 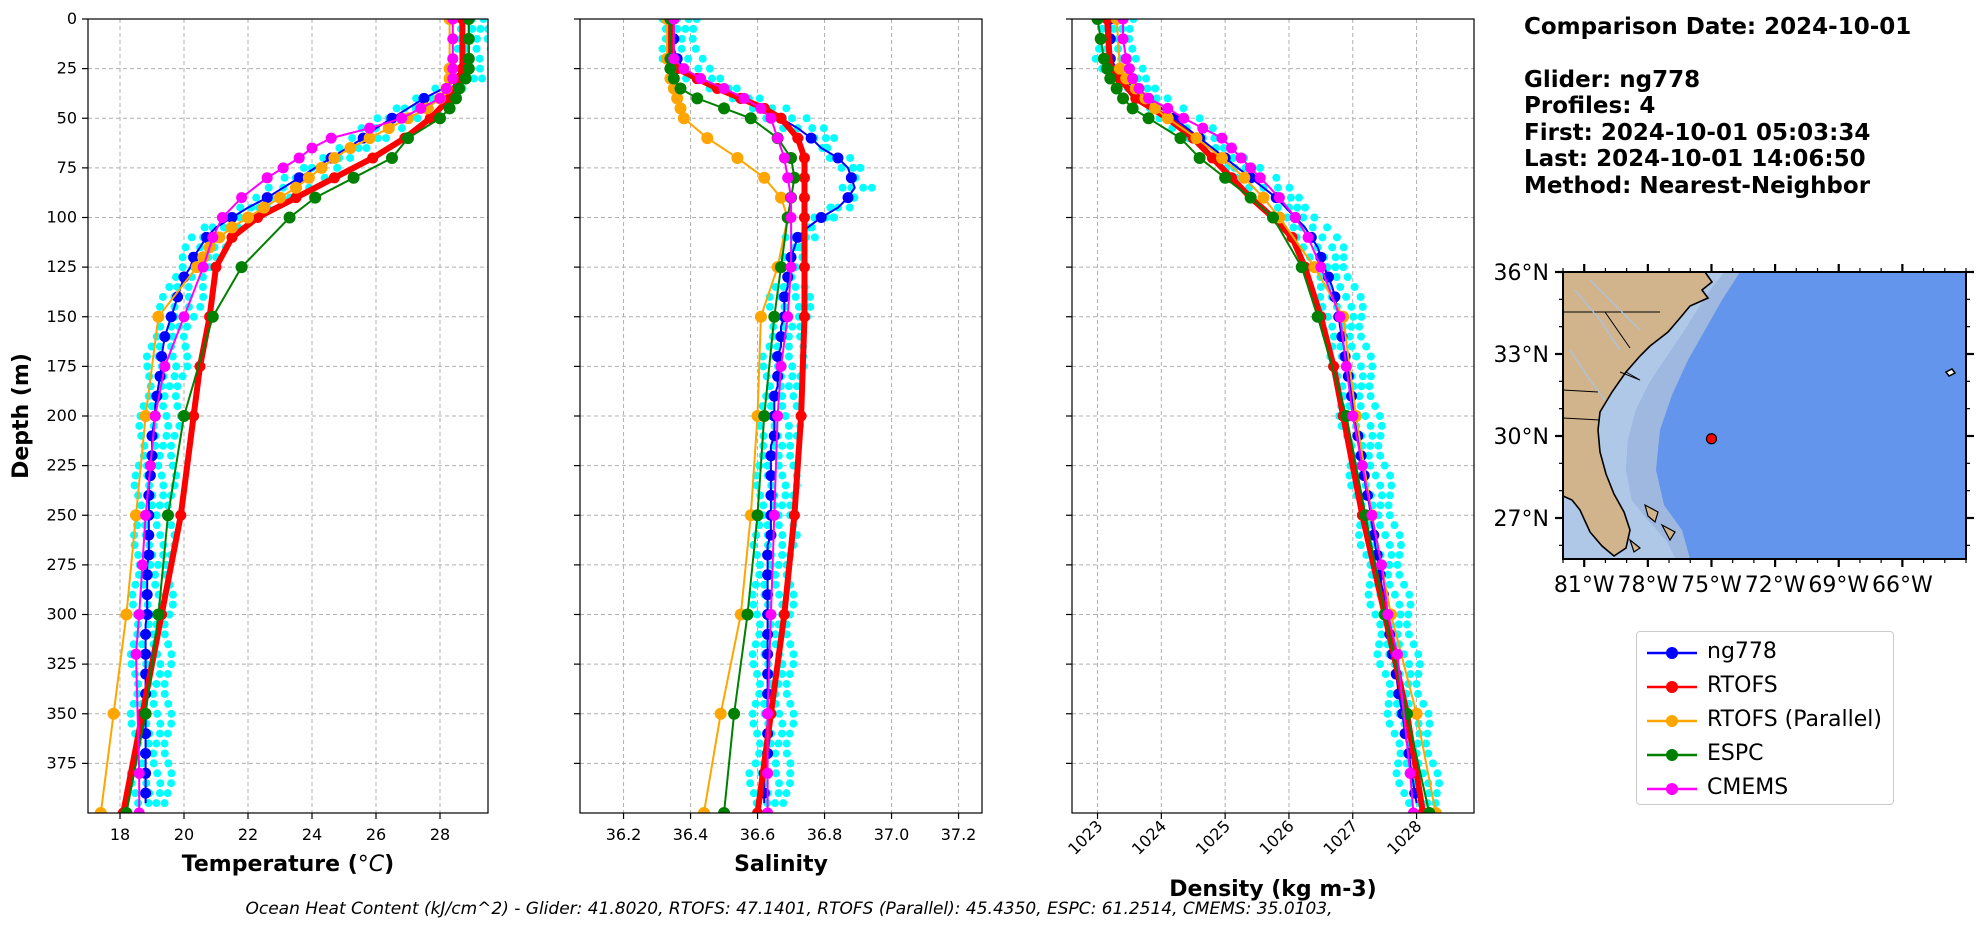 I want to click on x-axis-label: Salinity, so click(x=781, y=864).